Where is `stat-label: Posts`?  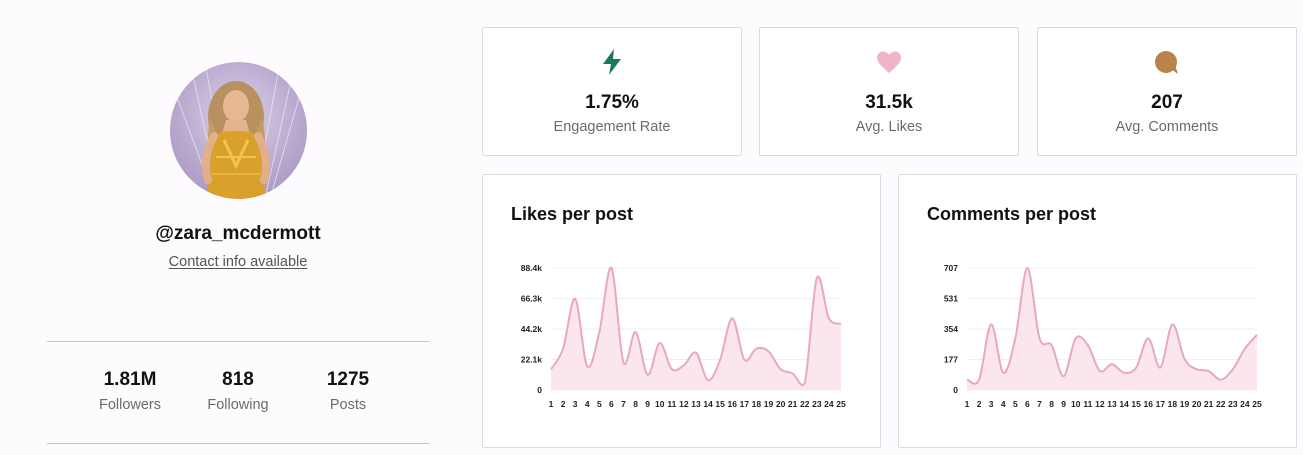
stat-label: Posts is located at coordinates (348, 405).